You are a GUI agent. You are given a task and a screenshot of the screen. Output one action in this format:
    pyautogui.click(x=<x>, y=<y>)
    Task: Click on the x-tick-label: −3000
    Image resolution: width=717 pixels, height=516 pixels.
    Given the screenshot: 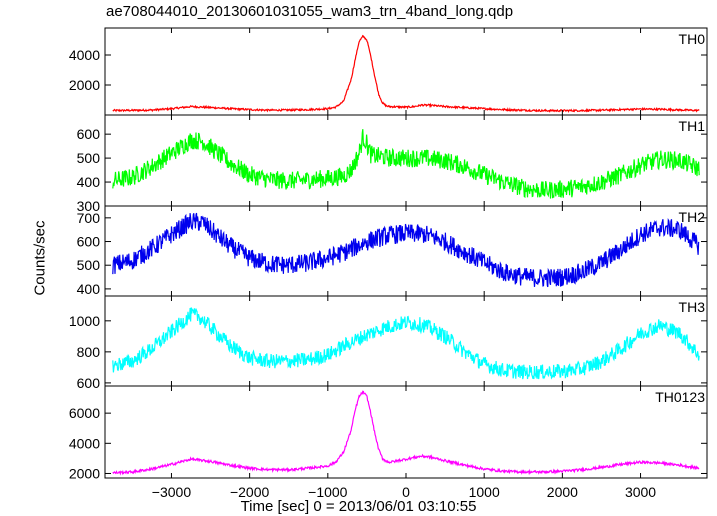 What is the action you would take?
    pyautogui.click(x=172, y=492)
    